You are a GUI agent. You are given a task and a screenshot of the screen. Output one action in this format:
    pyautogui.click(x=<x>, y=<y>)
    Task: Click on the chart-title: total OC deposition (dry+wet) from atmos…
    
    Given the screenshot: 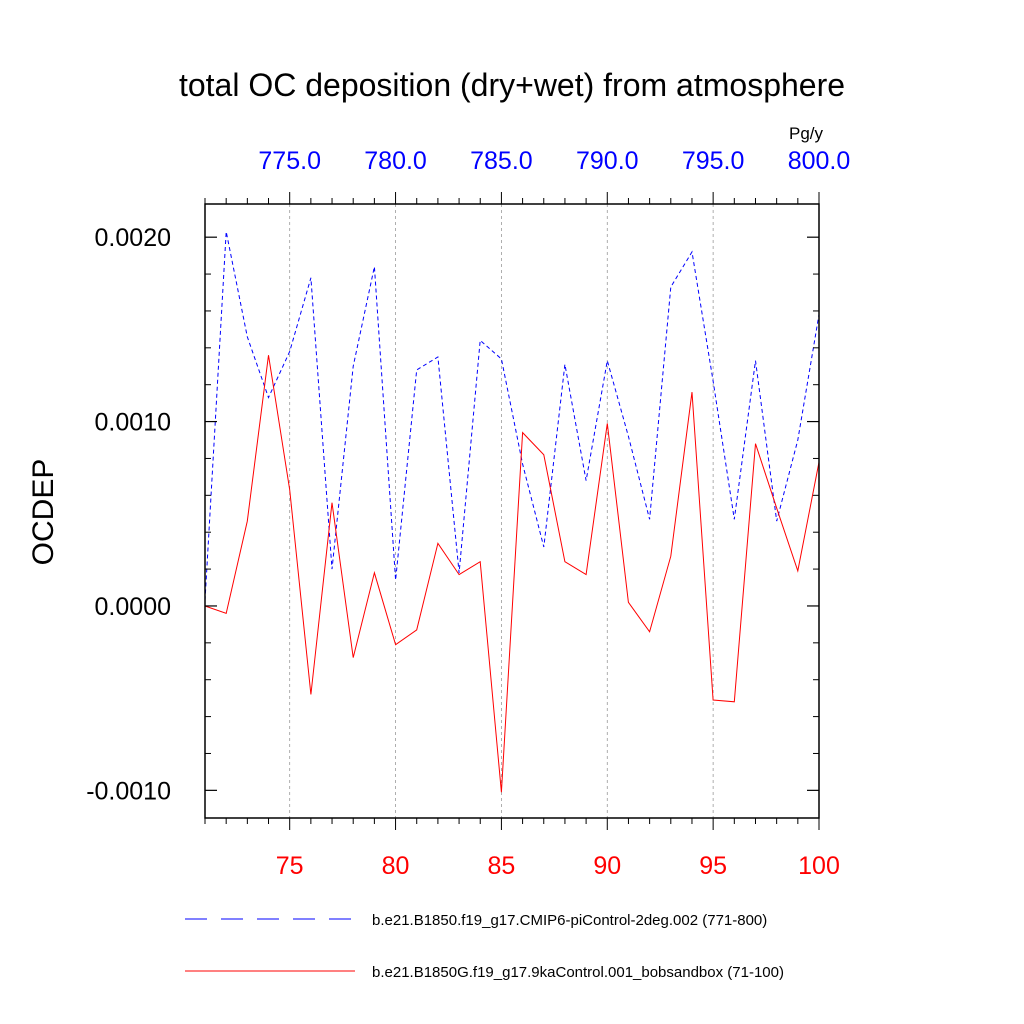 What is the action you would take?
    pyautogui.click(x=512, y=85)
    